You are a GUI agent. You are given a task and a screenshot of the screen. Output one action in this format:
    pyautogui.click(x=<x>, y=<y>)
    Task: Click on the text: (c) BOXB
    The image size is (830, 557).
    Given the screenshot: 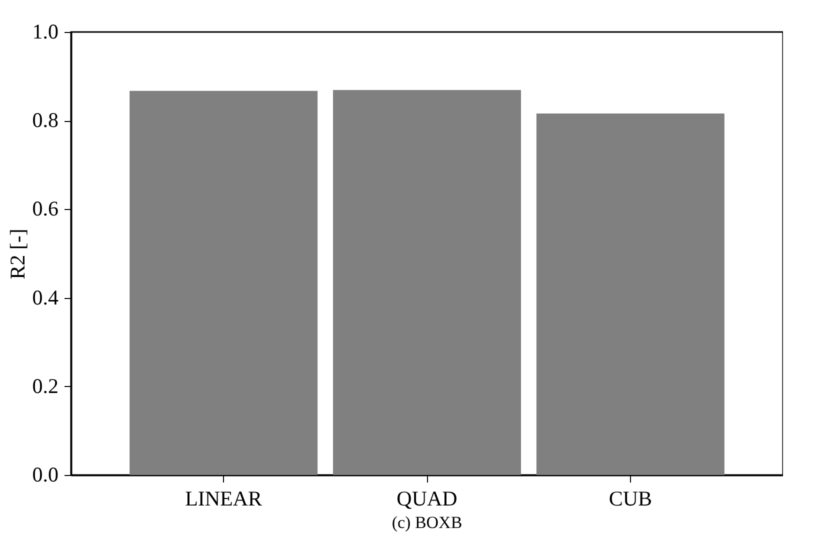 What is the action you would take?
    pyautogui.click(x=427, y=522)
    